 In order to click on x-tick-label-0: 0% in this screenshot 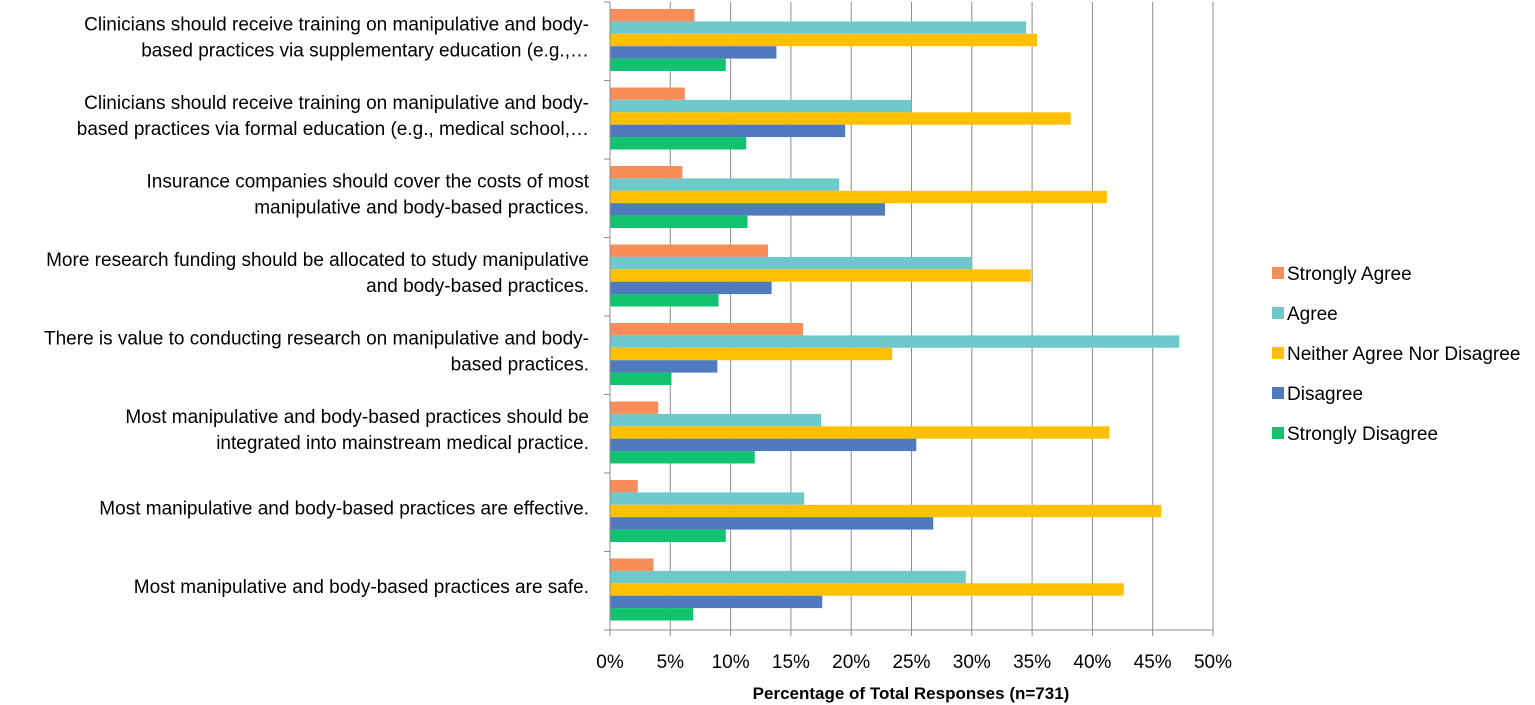, I will do `click(610, 662)`.